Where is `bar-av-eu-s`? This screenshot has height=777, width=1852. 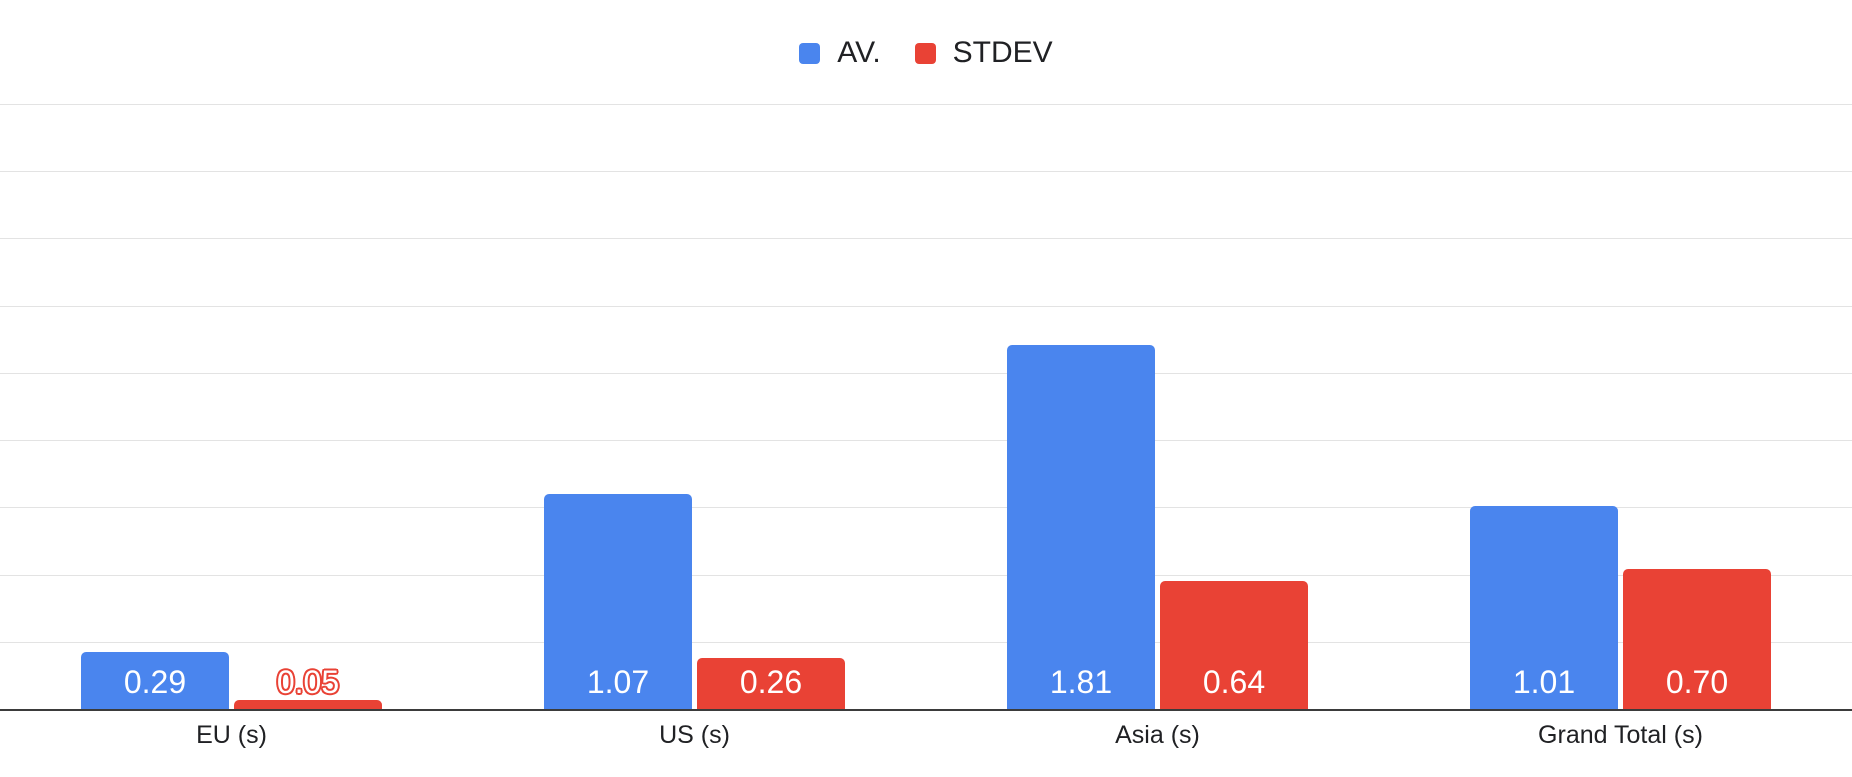 bar-av-eu-s is located at coordinates (155, 680).